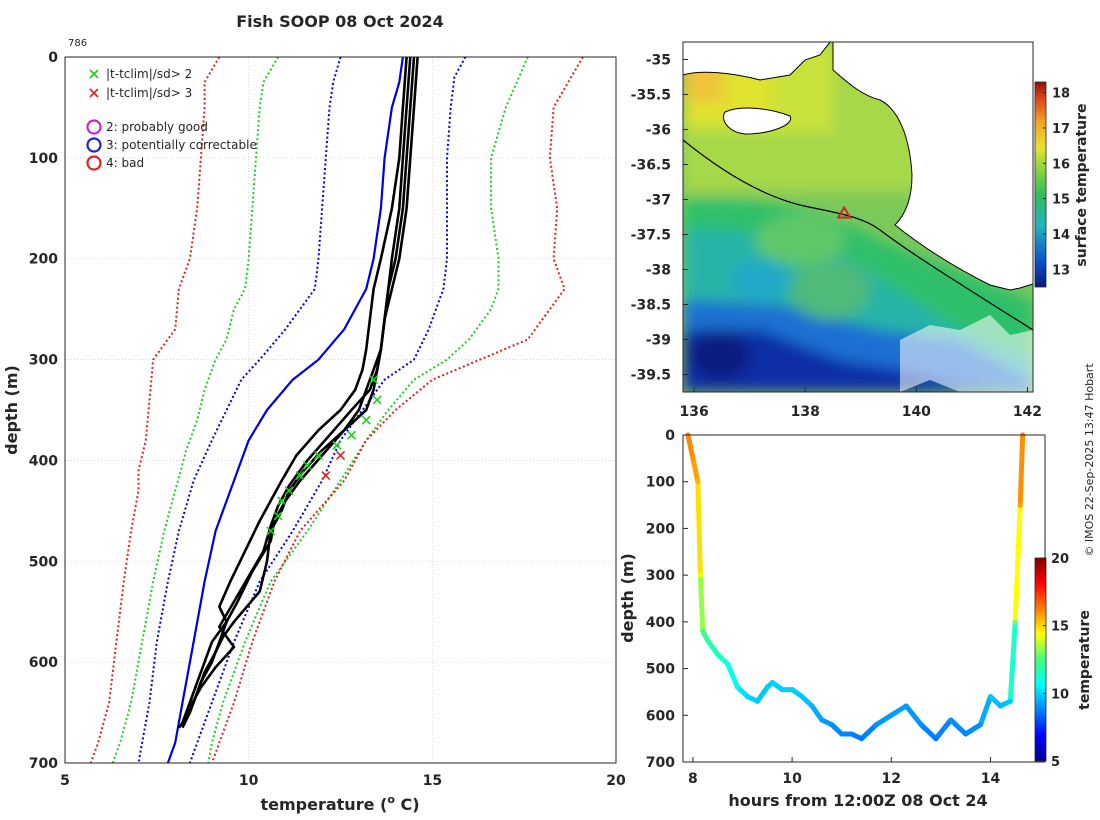 This screenshot has width=1100, height=820. Describe the element at coordinates (616, 781) in the screenshot. I see `profile-x-tick-label: 20` at that location.